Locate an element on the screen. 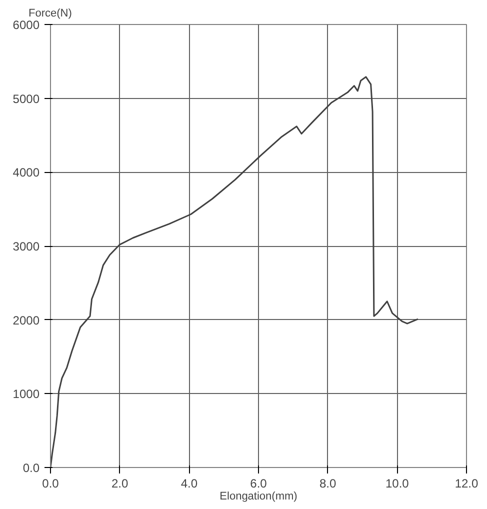 The height and width of the screenshot is (509, 487). y-tick-label: 0.0 is located at coordinates (31, 468).